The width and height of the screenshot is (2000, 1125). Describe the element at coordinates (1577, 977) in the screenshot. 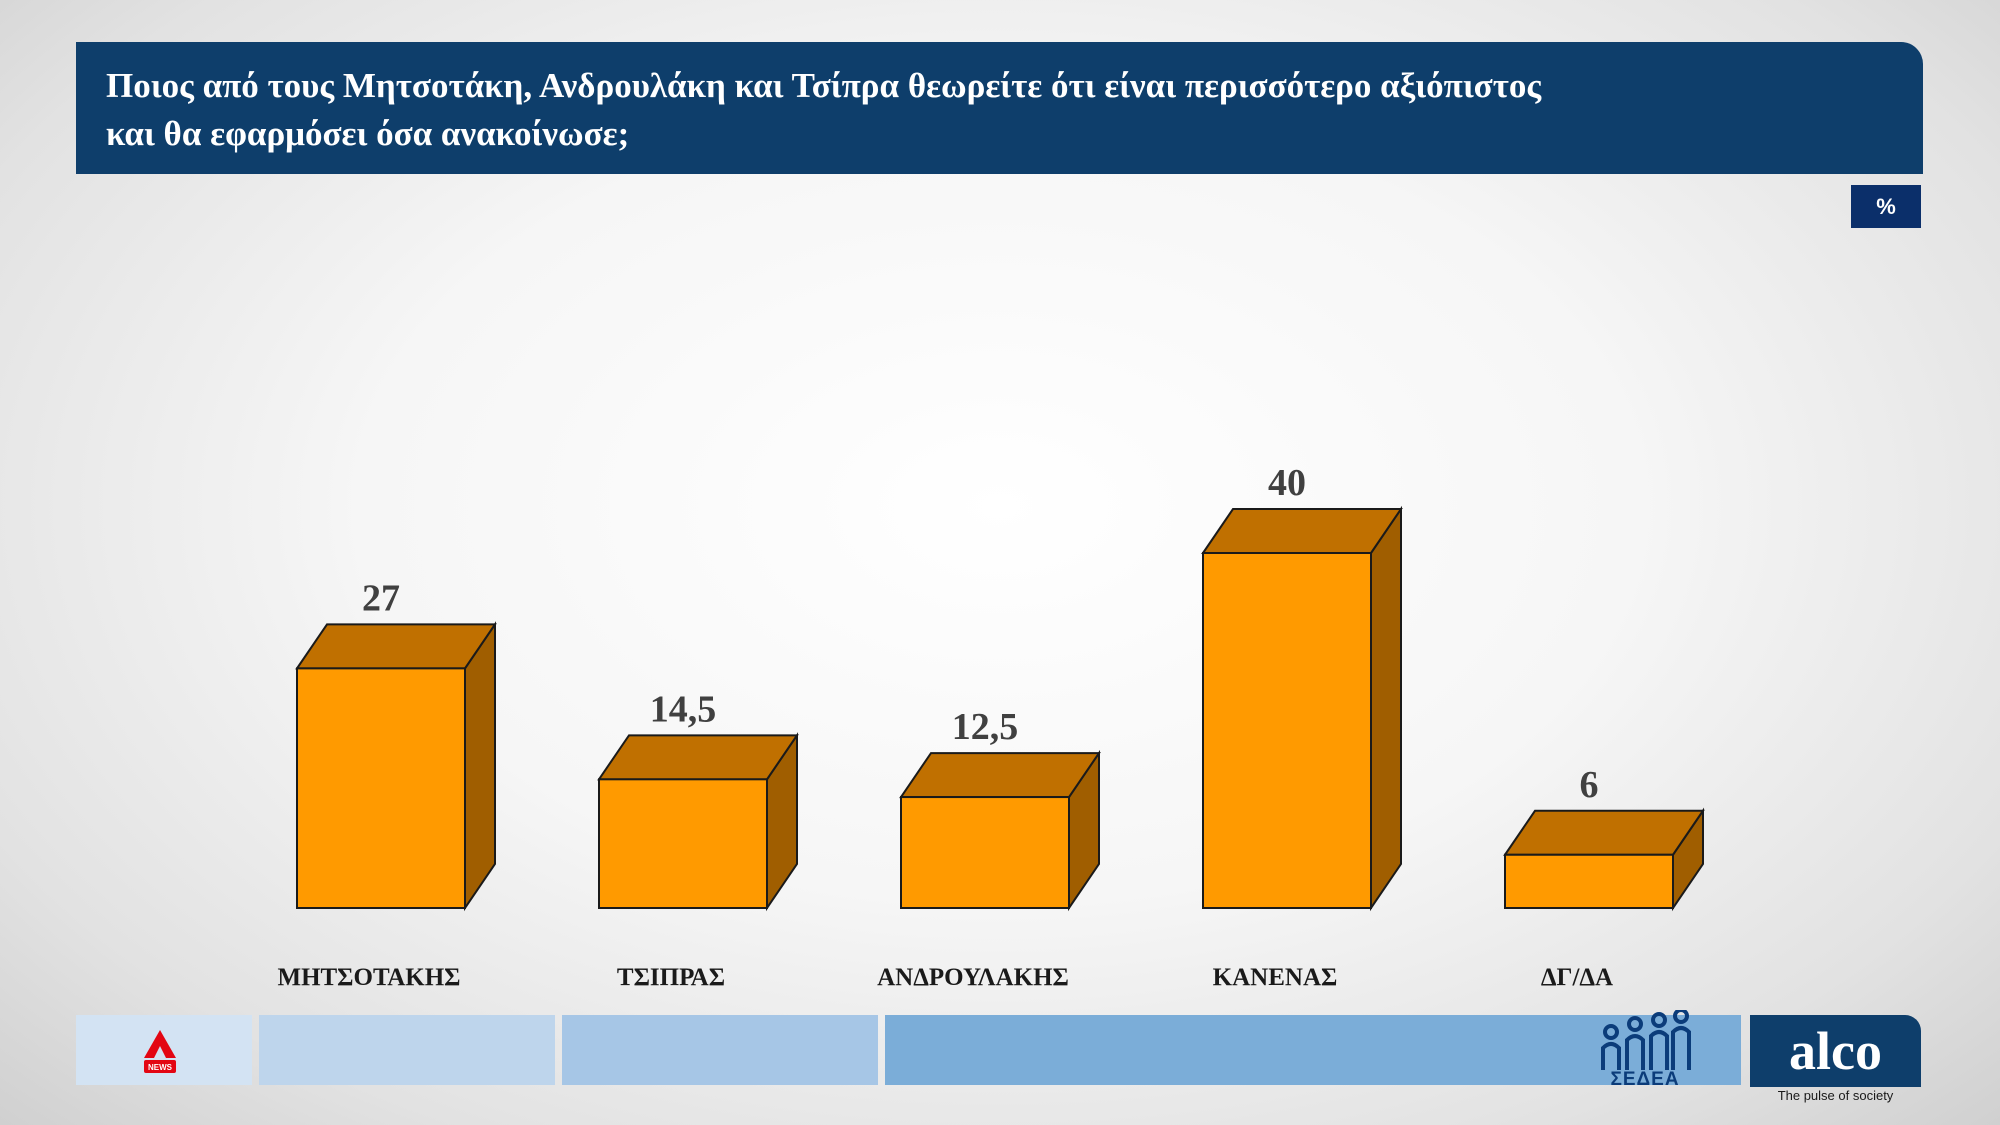

I see `category-label-4: ΔΓ/ΔΑ` at that location.